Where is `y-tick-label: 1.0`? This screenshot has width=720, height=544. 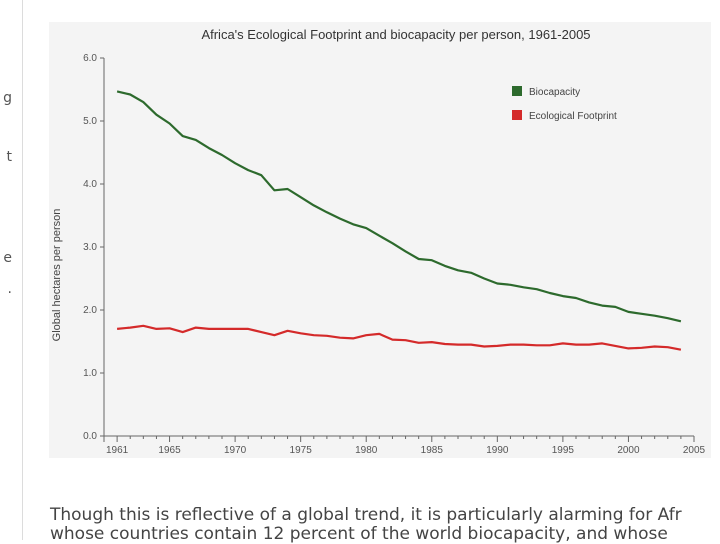
y-tick-label: 1.0 is located at coordinates (90, 373).